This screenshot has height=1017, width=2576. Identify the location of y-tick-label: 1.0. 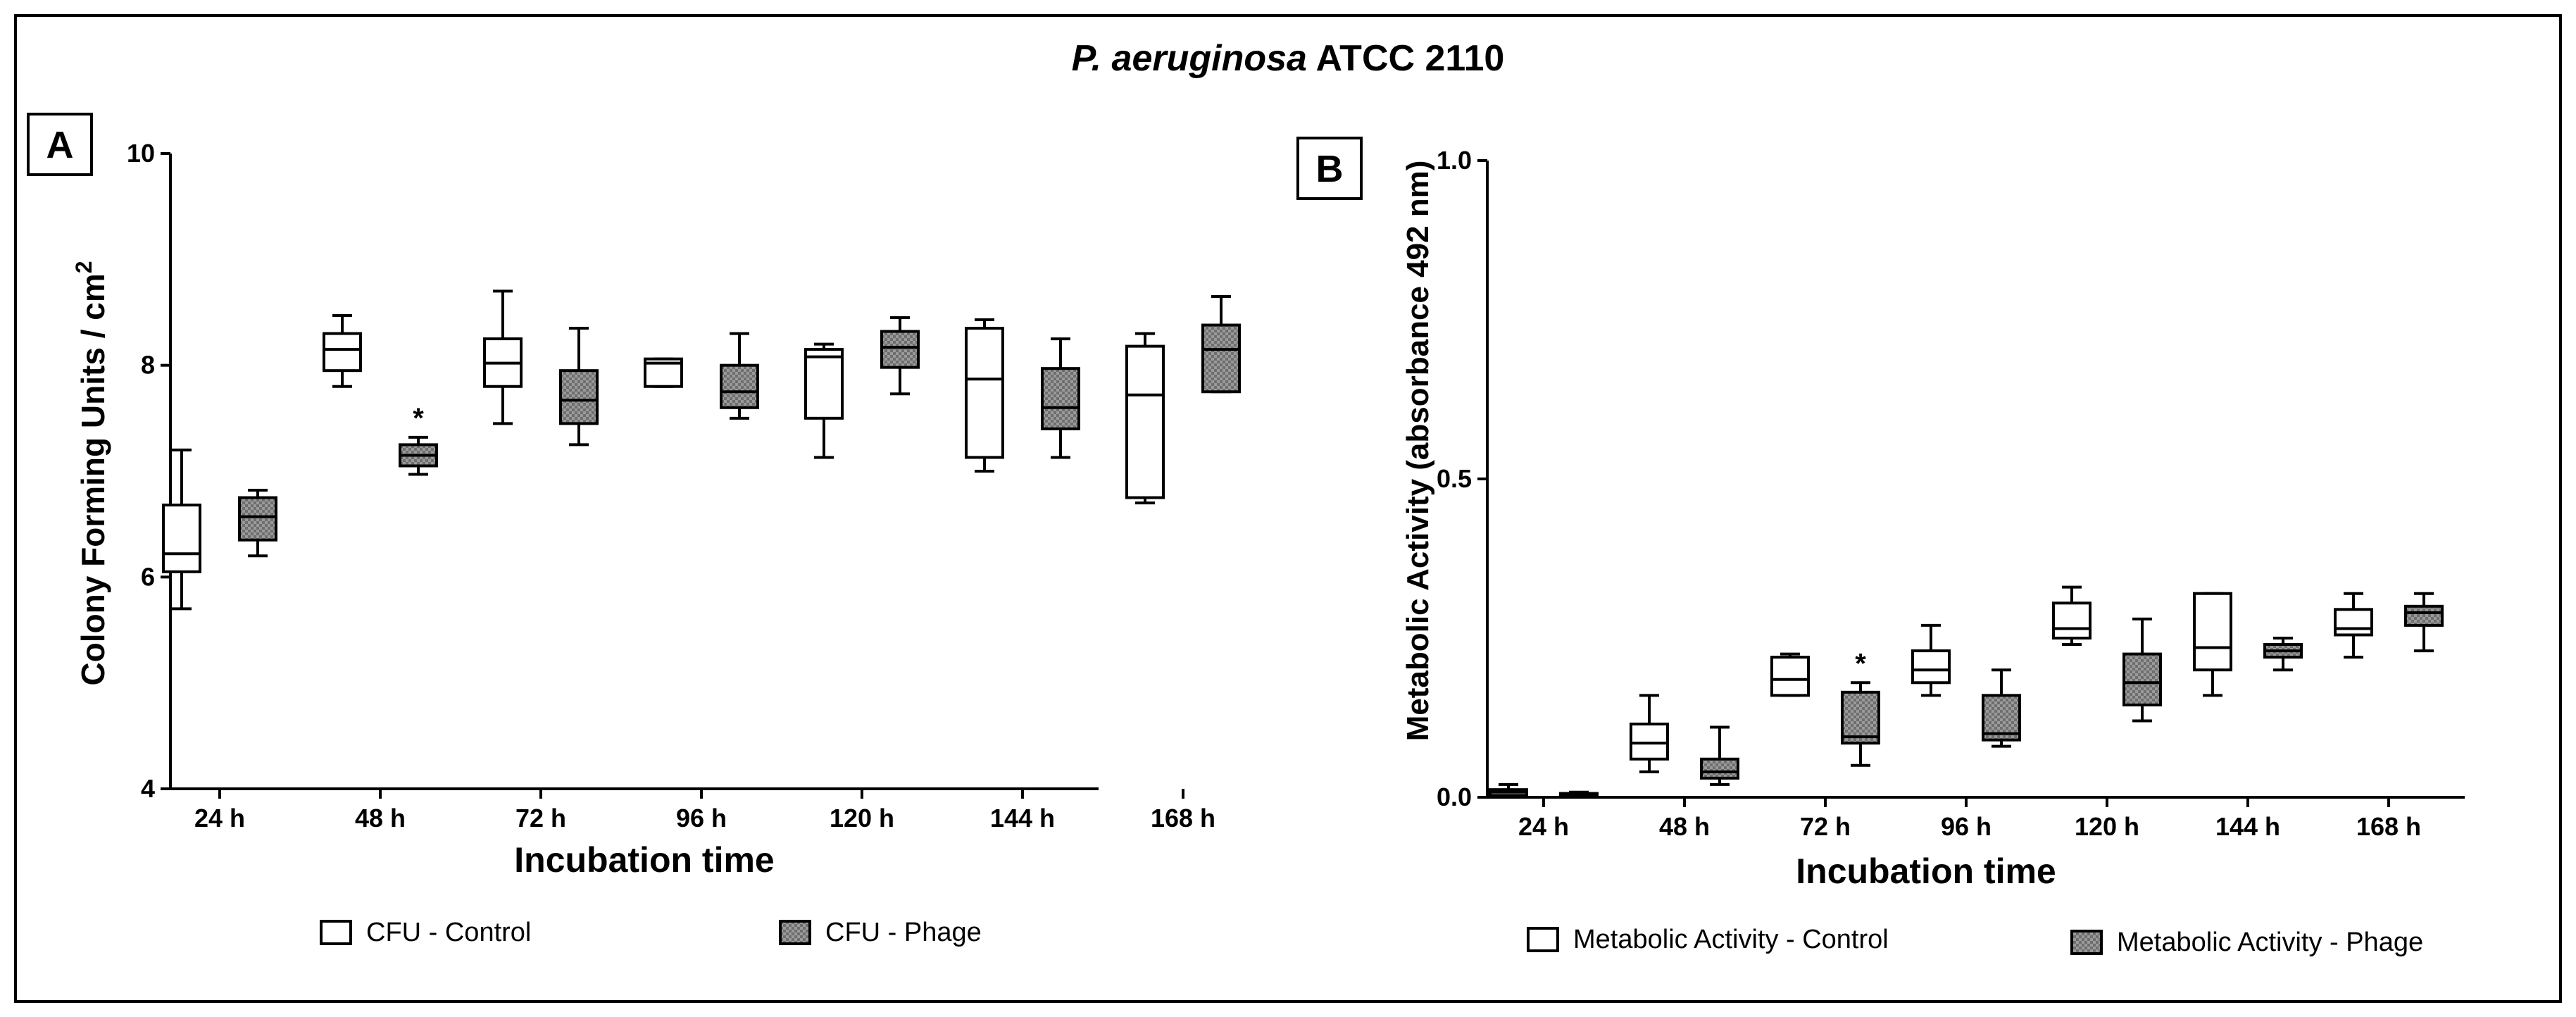
(1454, 160).